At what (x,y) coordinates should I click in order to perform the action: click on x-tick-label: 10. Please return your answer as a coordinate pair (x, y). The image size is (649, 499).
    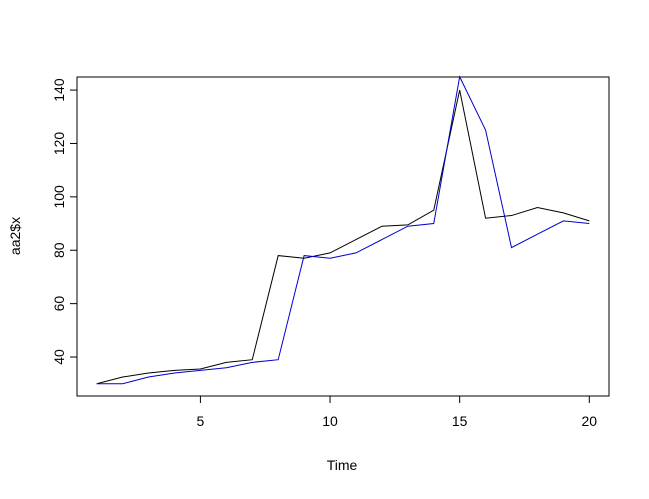
    Looking at the image, I should click on (330, 421).